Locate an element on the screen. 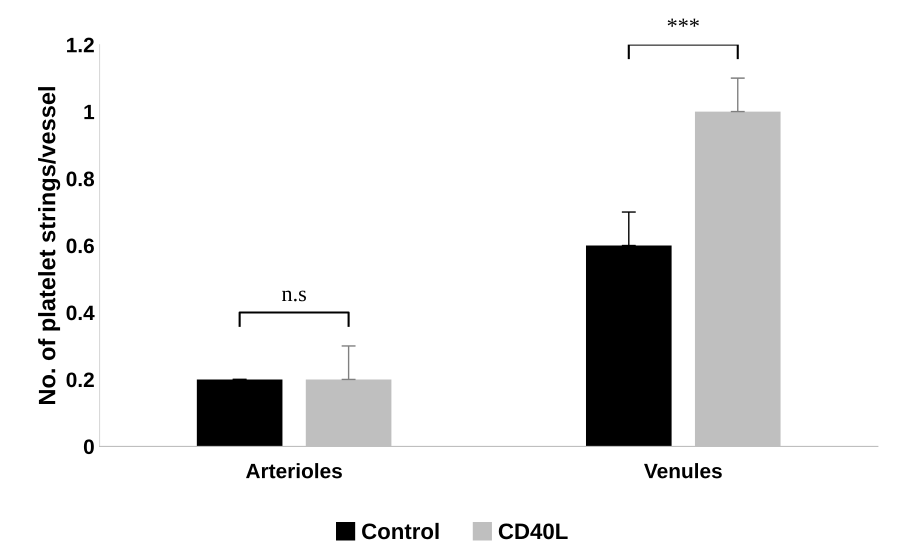  y-tick-label: 0.2 is located at coordinates (80, 380).